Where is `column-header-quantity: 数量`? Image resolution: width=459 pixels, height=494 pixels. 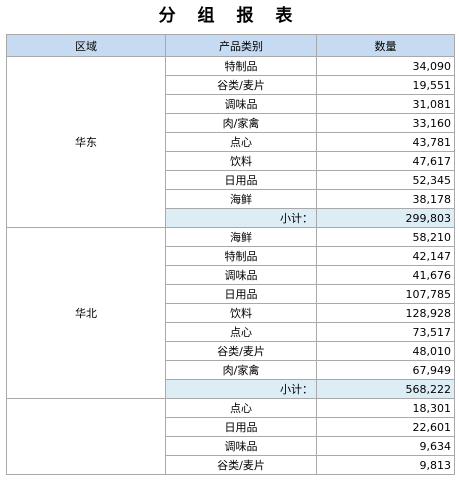 column-header-quantity: 数量 is located at coordinates (385, 45).